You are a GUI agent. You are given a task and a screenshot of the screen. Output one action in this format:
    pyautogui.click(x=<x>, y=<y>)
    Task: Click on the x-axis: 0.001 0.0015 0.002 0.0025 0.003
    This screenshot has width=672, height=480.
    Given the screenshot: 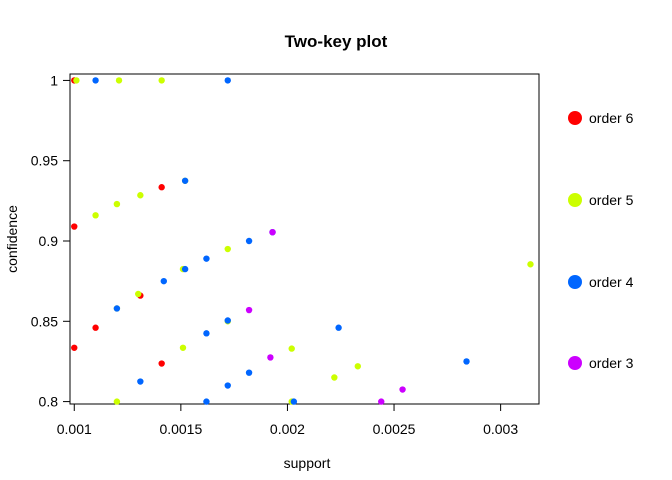 What is the action you would take?
    pyautogui.click(x=287, y=420)
    